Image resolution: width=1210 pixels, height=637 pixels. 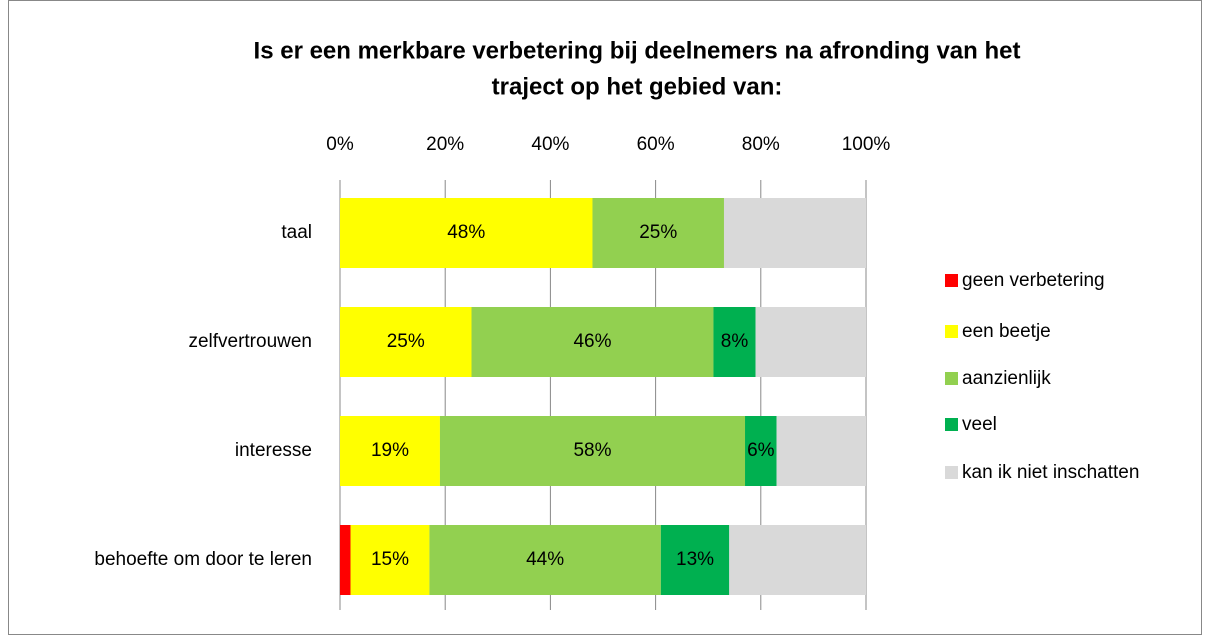 I want to click on y-tick-label: taal, so click(x=296, y=232).